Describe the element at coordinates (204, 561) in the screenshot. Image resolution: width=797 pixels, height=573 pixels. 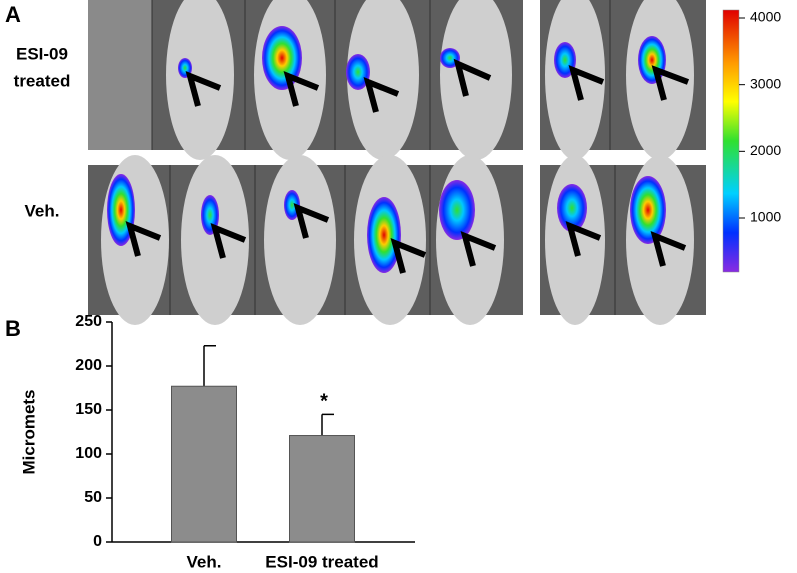
I see `x-tick-label: Veh.` at that location.